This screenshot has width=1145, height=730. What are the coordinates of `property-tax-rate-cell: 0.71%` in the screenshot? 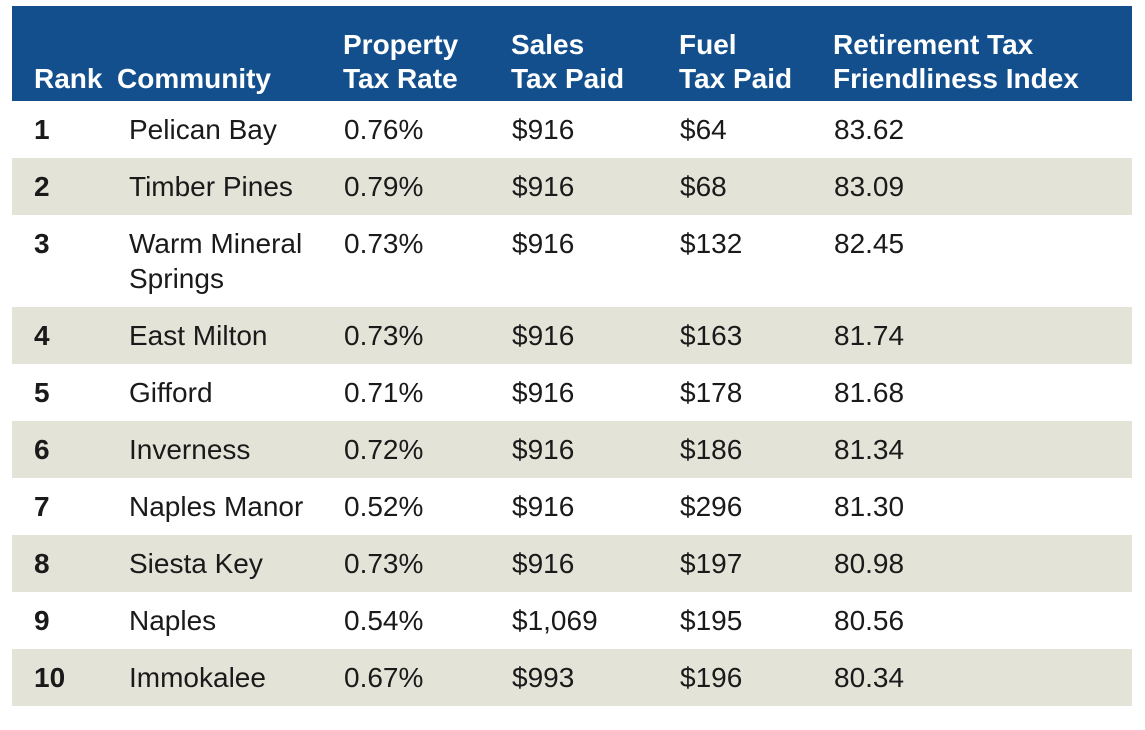 It's located at (384, 392).